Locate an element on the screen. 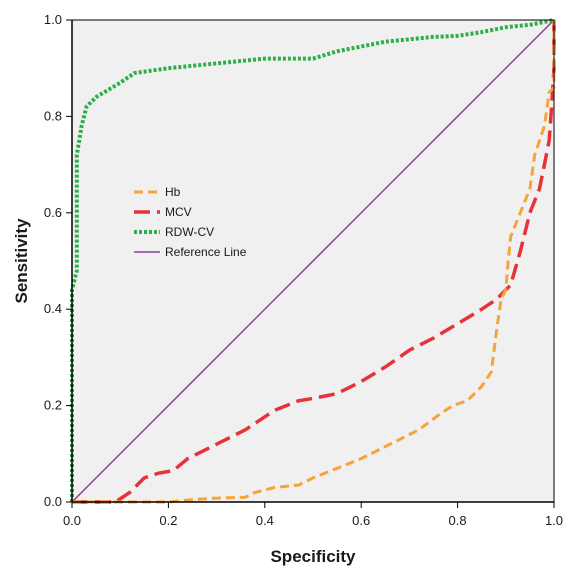  y-axis-ticks: 0.0 0.2 0.4 0.6 0.8 1.0 is located at coordinates (58, 260).